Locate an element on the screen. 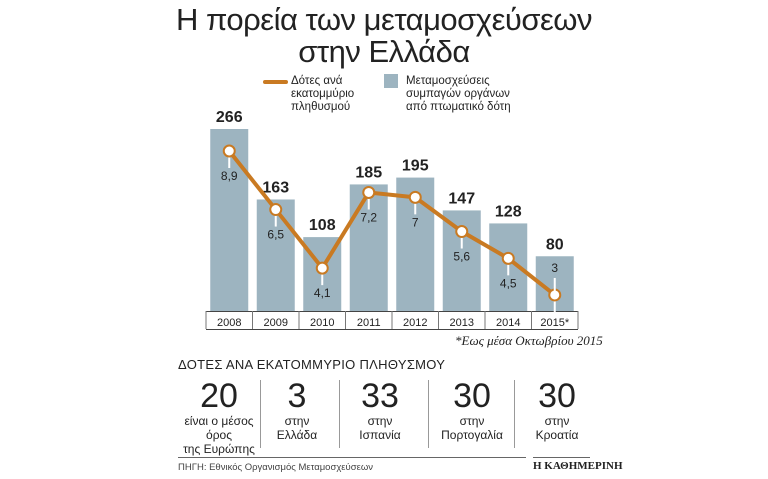 The height and width of the screenshot is (479, 768). stat-label: Ισπανία is located at coordinates (380, 435).